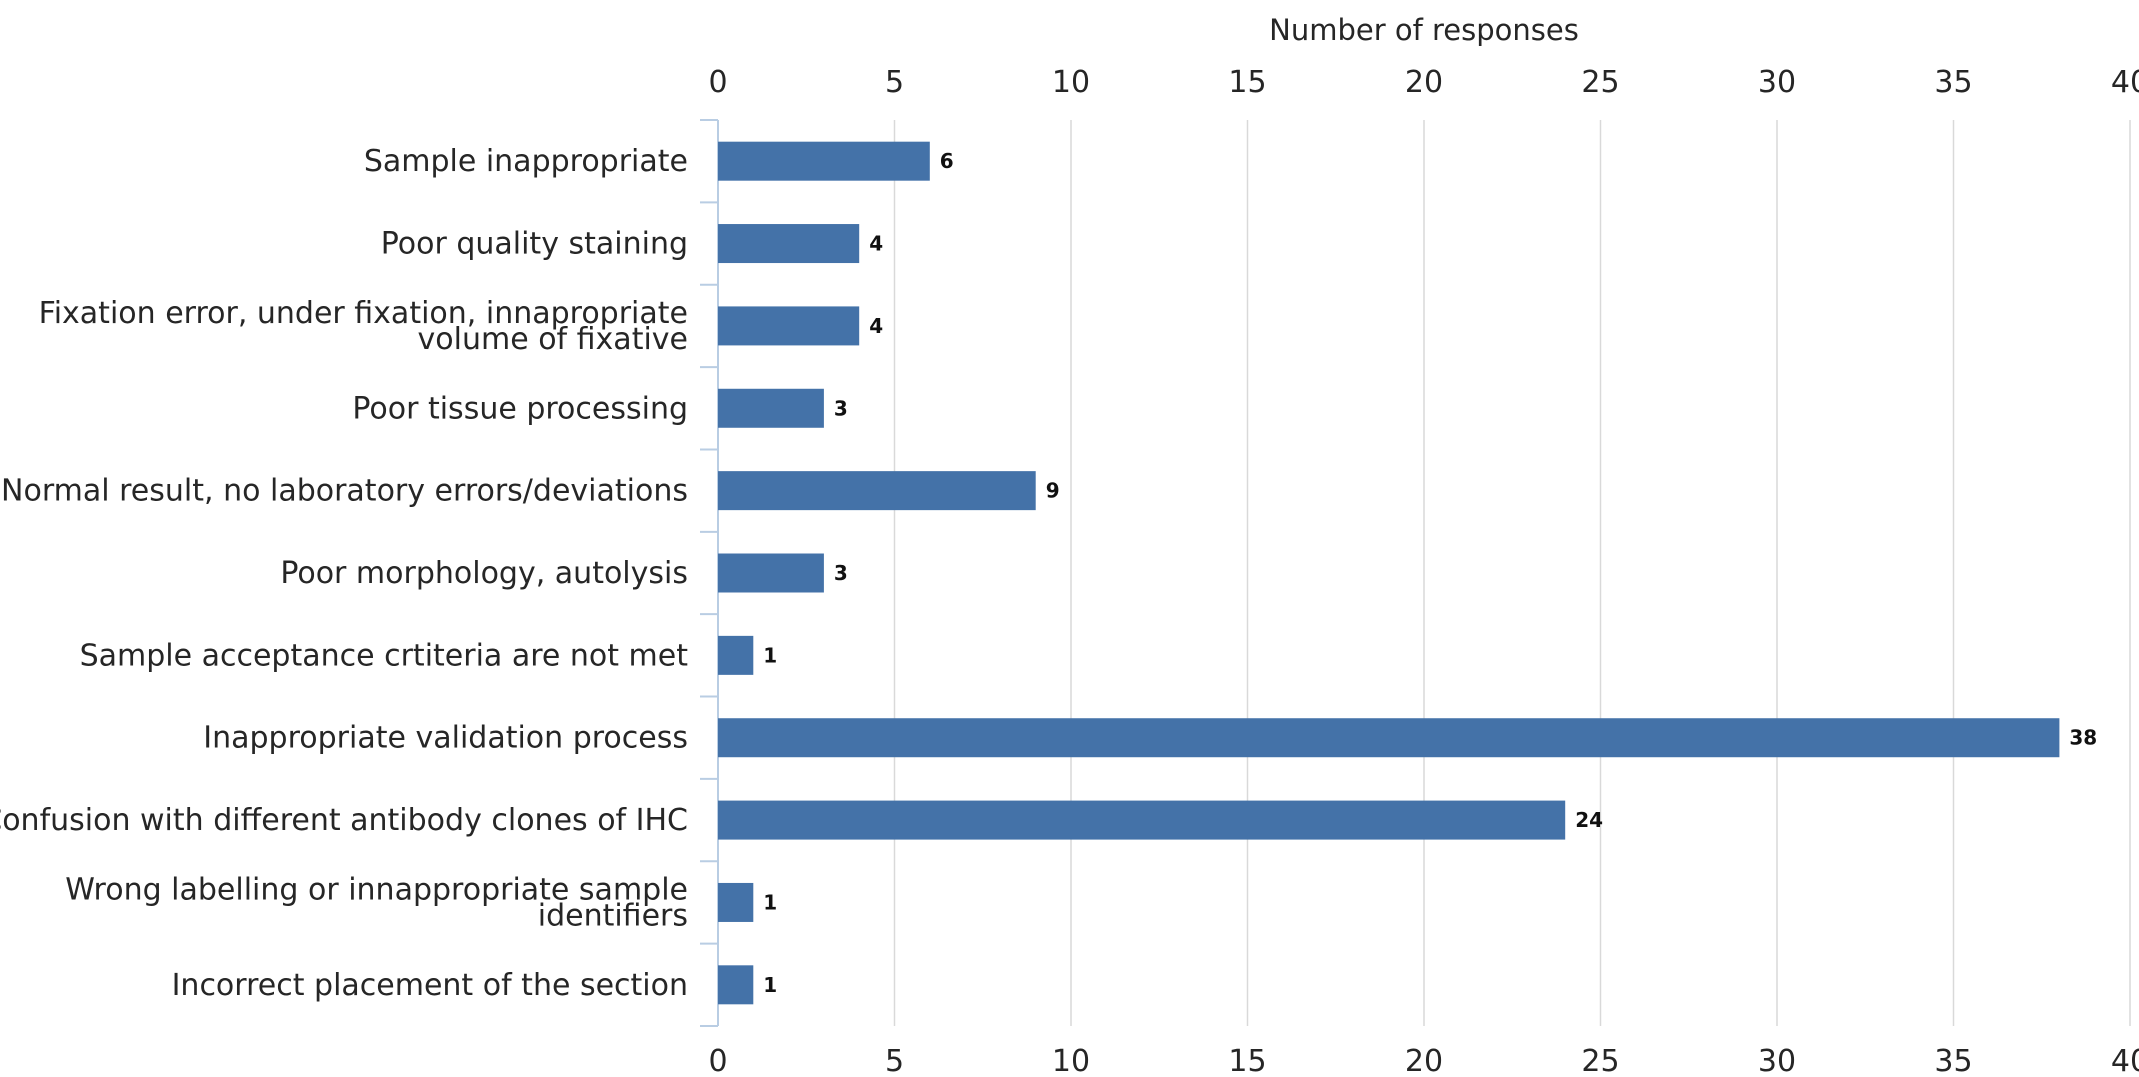 Image resolution: width=2139 pixels, height=1077 pixels. What do you see at coordinates (1600, 1060) in the screenshot?
I see `x-tick-label-bottom: 25` at bounding box center [1600, 1060].